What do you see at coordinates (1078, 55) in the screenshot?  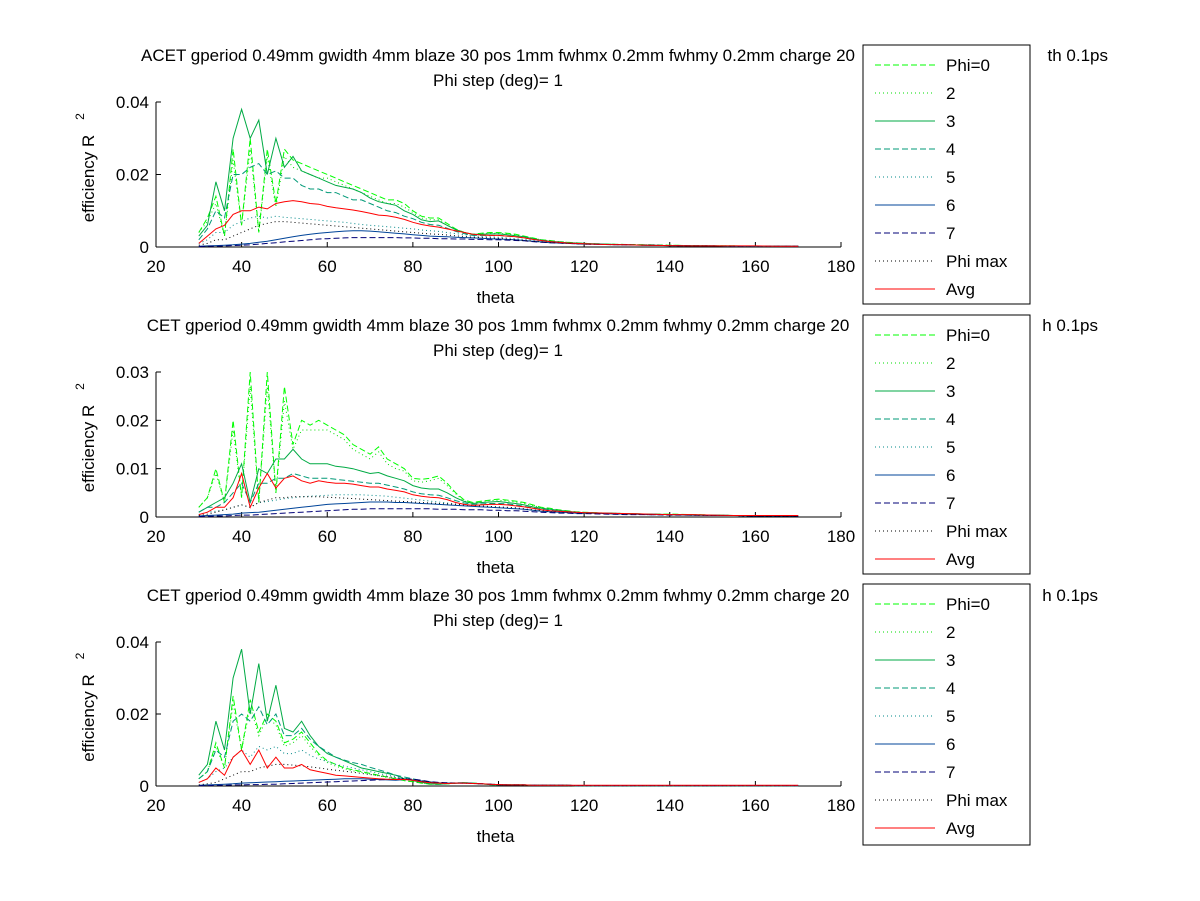 I see `chart-title-tail: th 0.1ps` at bounding box center [1078, 55].